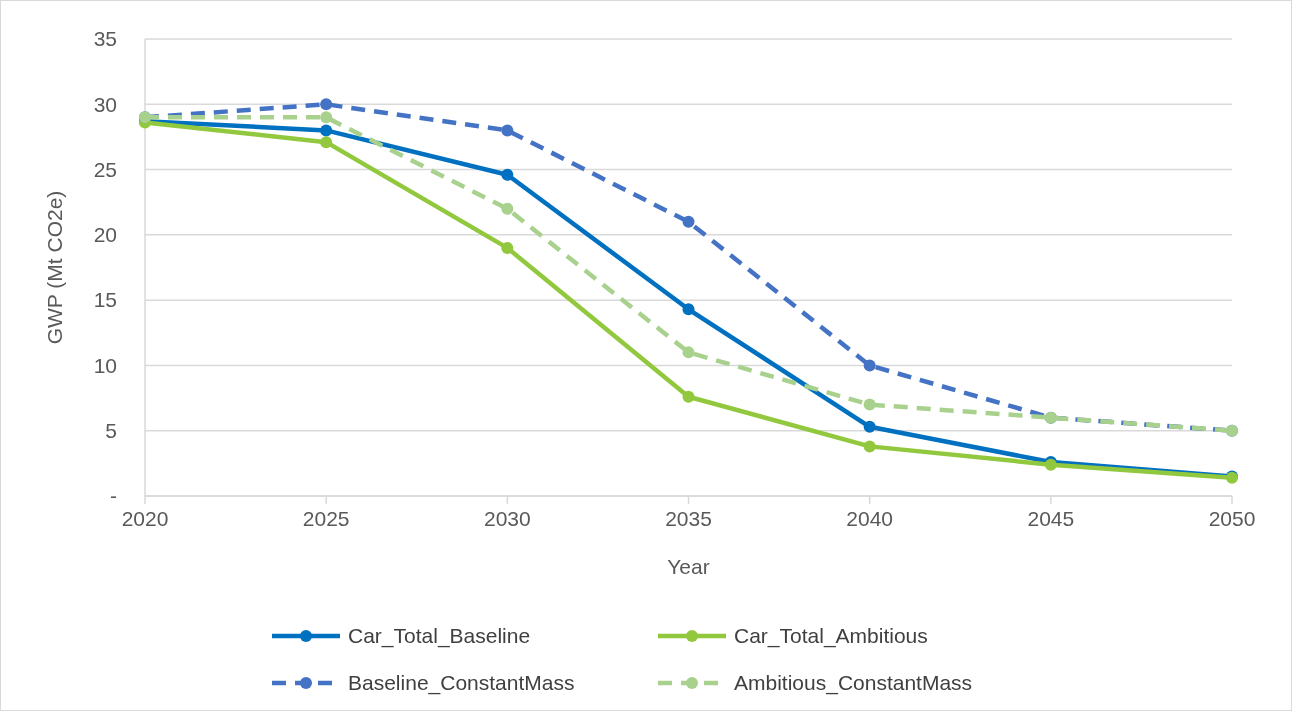  Describe the element at coordinates (105, 104) in the screenshot. I see `y-tick-label: 30` at that location.